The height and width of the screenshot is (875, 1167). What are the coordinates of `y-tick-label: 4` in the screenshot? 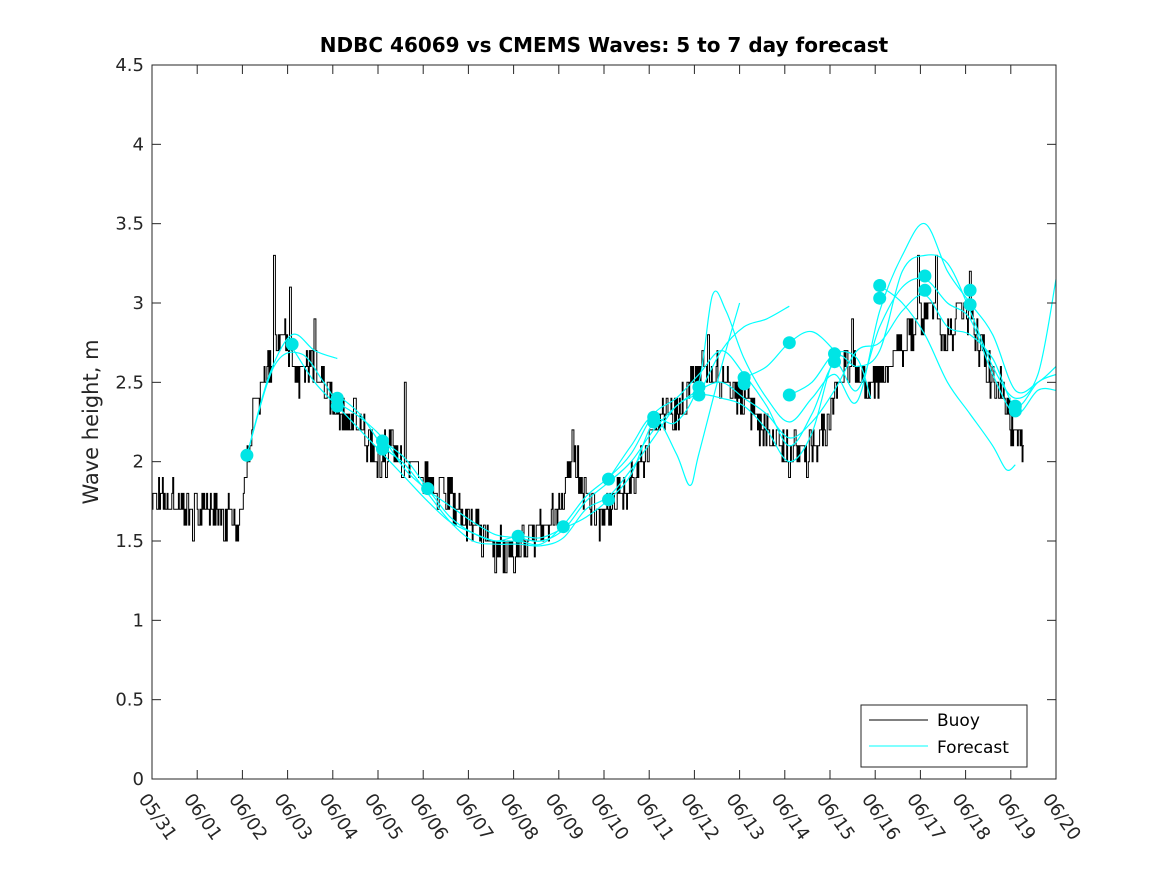 It's located at (138, 144).